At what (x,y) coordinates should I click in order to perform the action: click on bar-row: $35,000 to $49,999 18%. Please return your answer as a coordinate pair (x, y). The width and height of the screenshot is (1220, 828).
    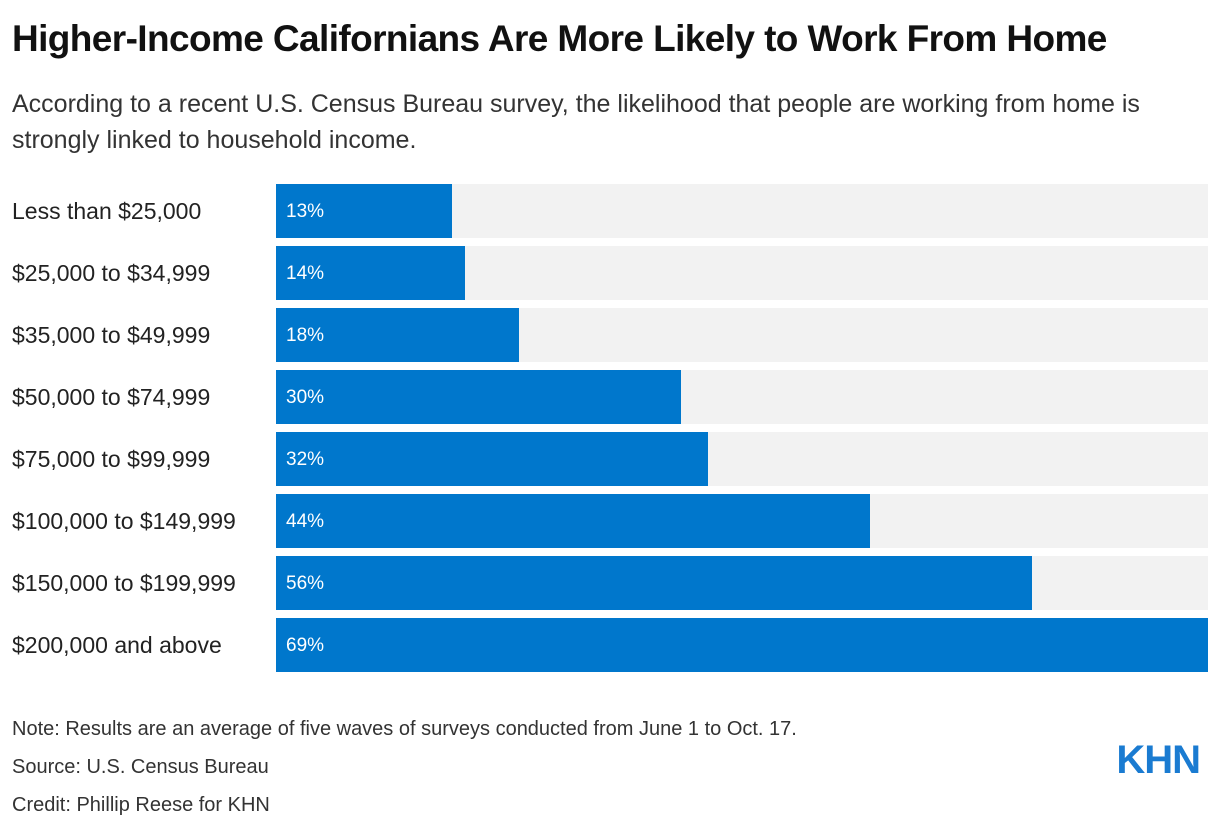
    Looking at the image, I should click on (610, 335).